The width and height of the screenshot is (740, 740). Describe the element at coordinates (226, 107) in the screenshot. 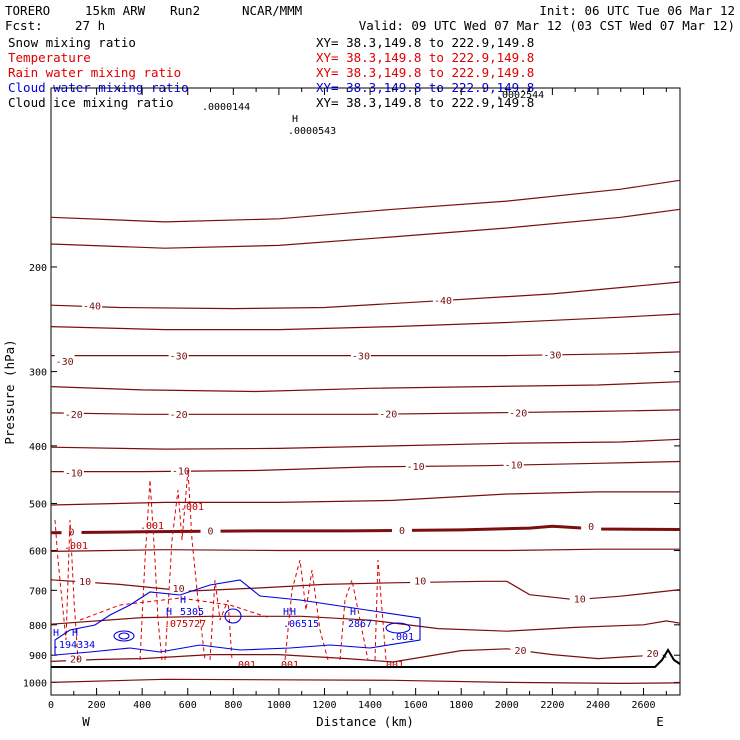

I see `cloud-ice-value: .0000144` at that location.